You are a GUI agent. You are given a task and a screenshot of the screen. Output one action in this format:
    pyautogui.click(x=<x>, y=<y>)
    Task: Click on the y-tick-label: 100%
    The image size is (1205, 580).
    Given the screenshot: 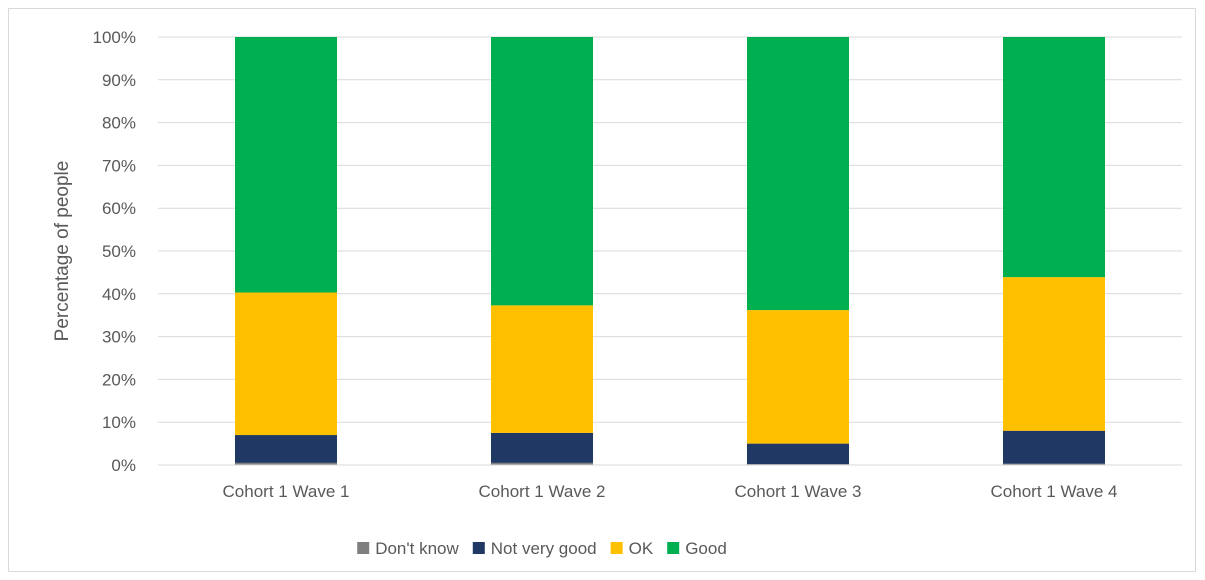 What is the action you would take?
    pyautogui.click(x=114, y=37)
    